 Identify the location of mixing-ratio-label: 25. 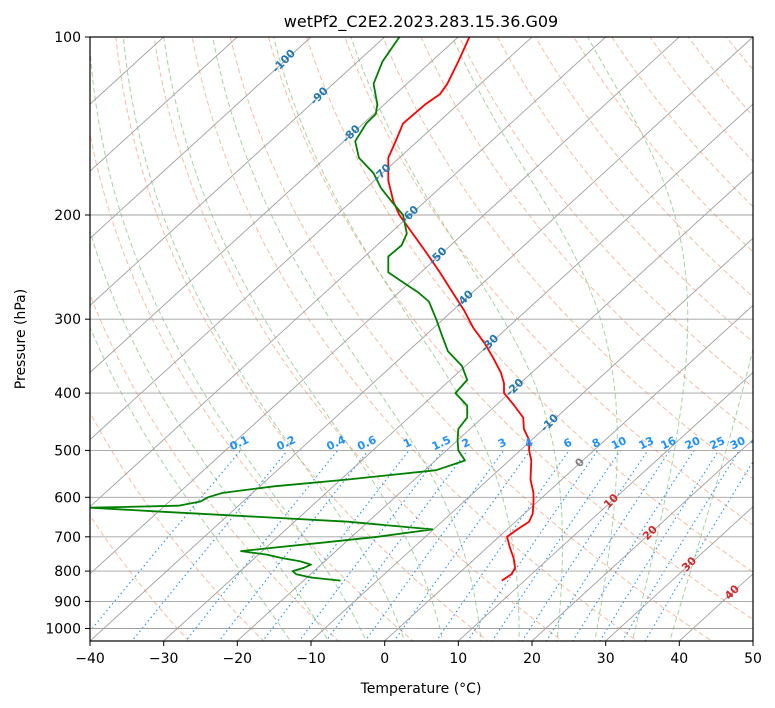
(717, 443).